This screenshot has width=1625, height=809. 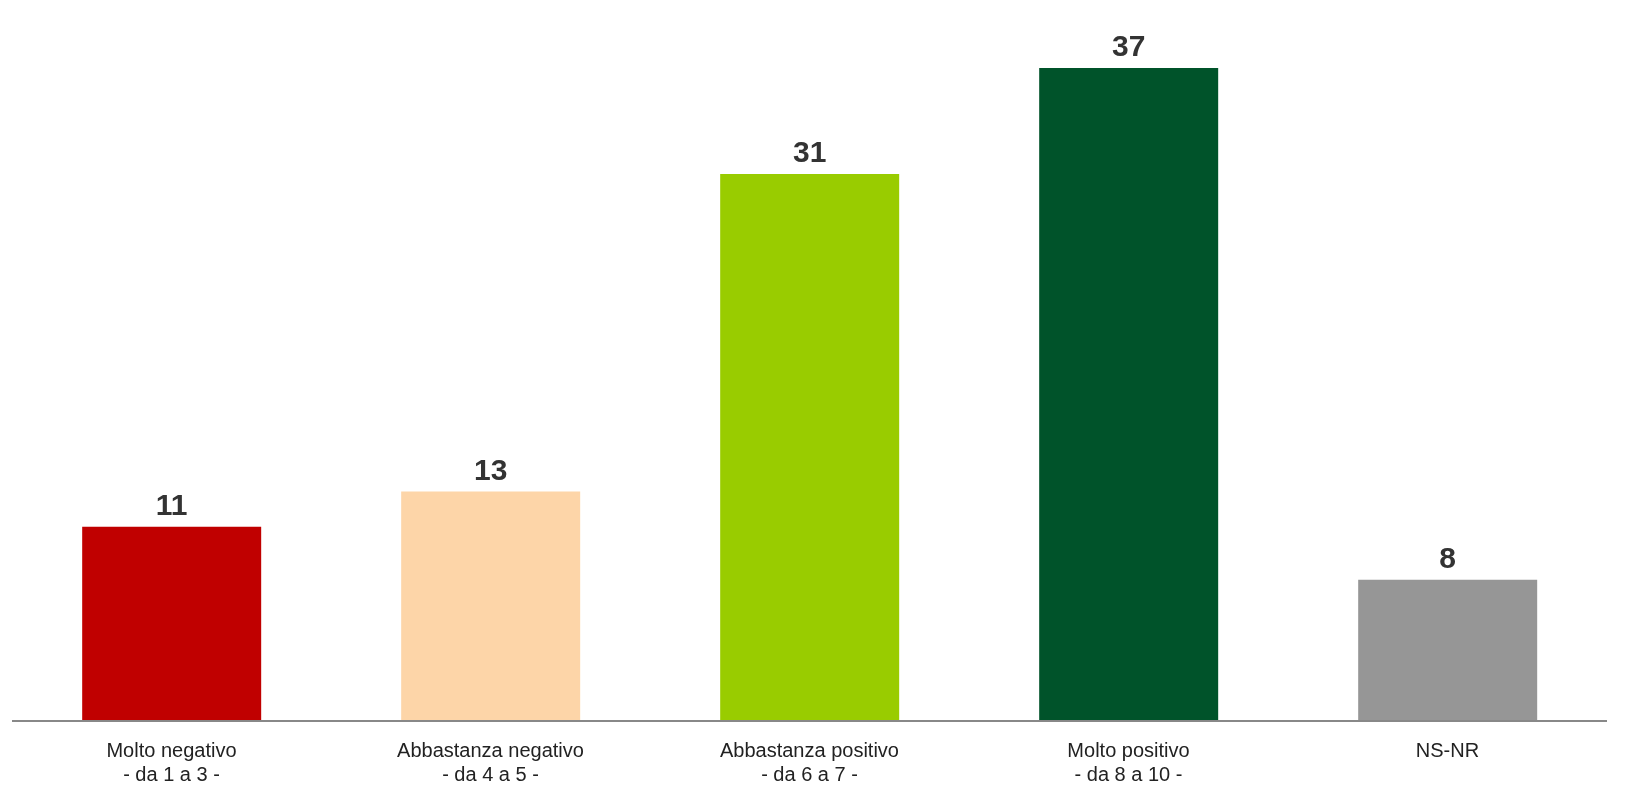 I want to click on data-label: 8, so click(x=1448, y=557).